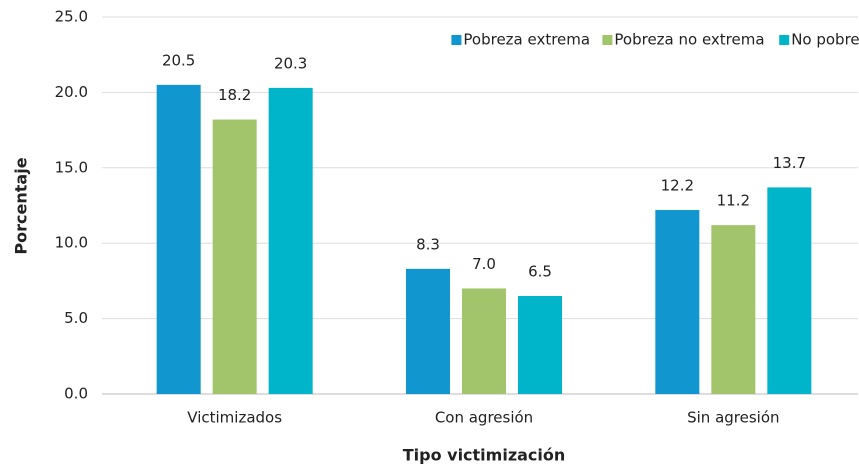  I want to click on x-tick-label: Sin agresión, so click(733, 418).